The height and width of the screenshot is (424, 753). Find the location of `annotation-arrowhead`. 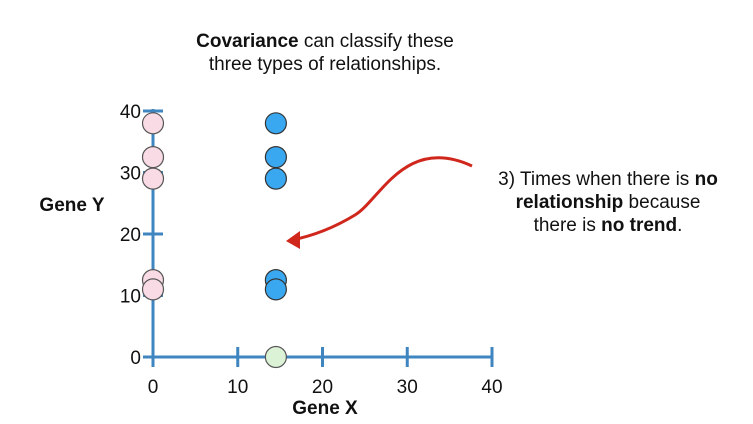

annotation-arrowhead is located at coordinates (293, 240).